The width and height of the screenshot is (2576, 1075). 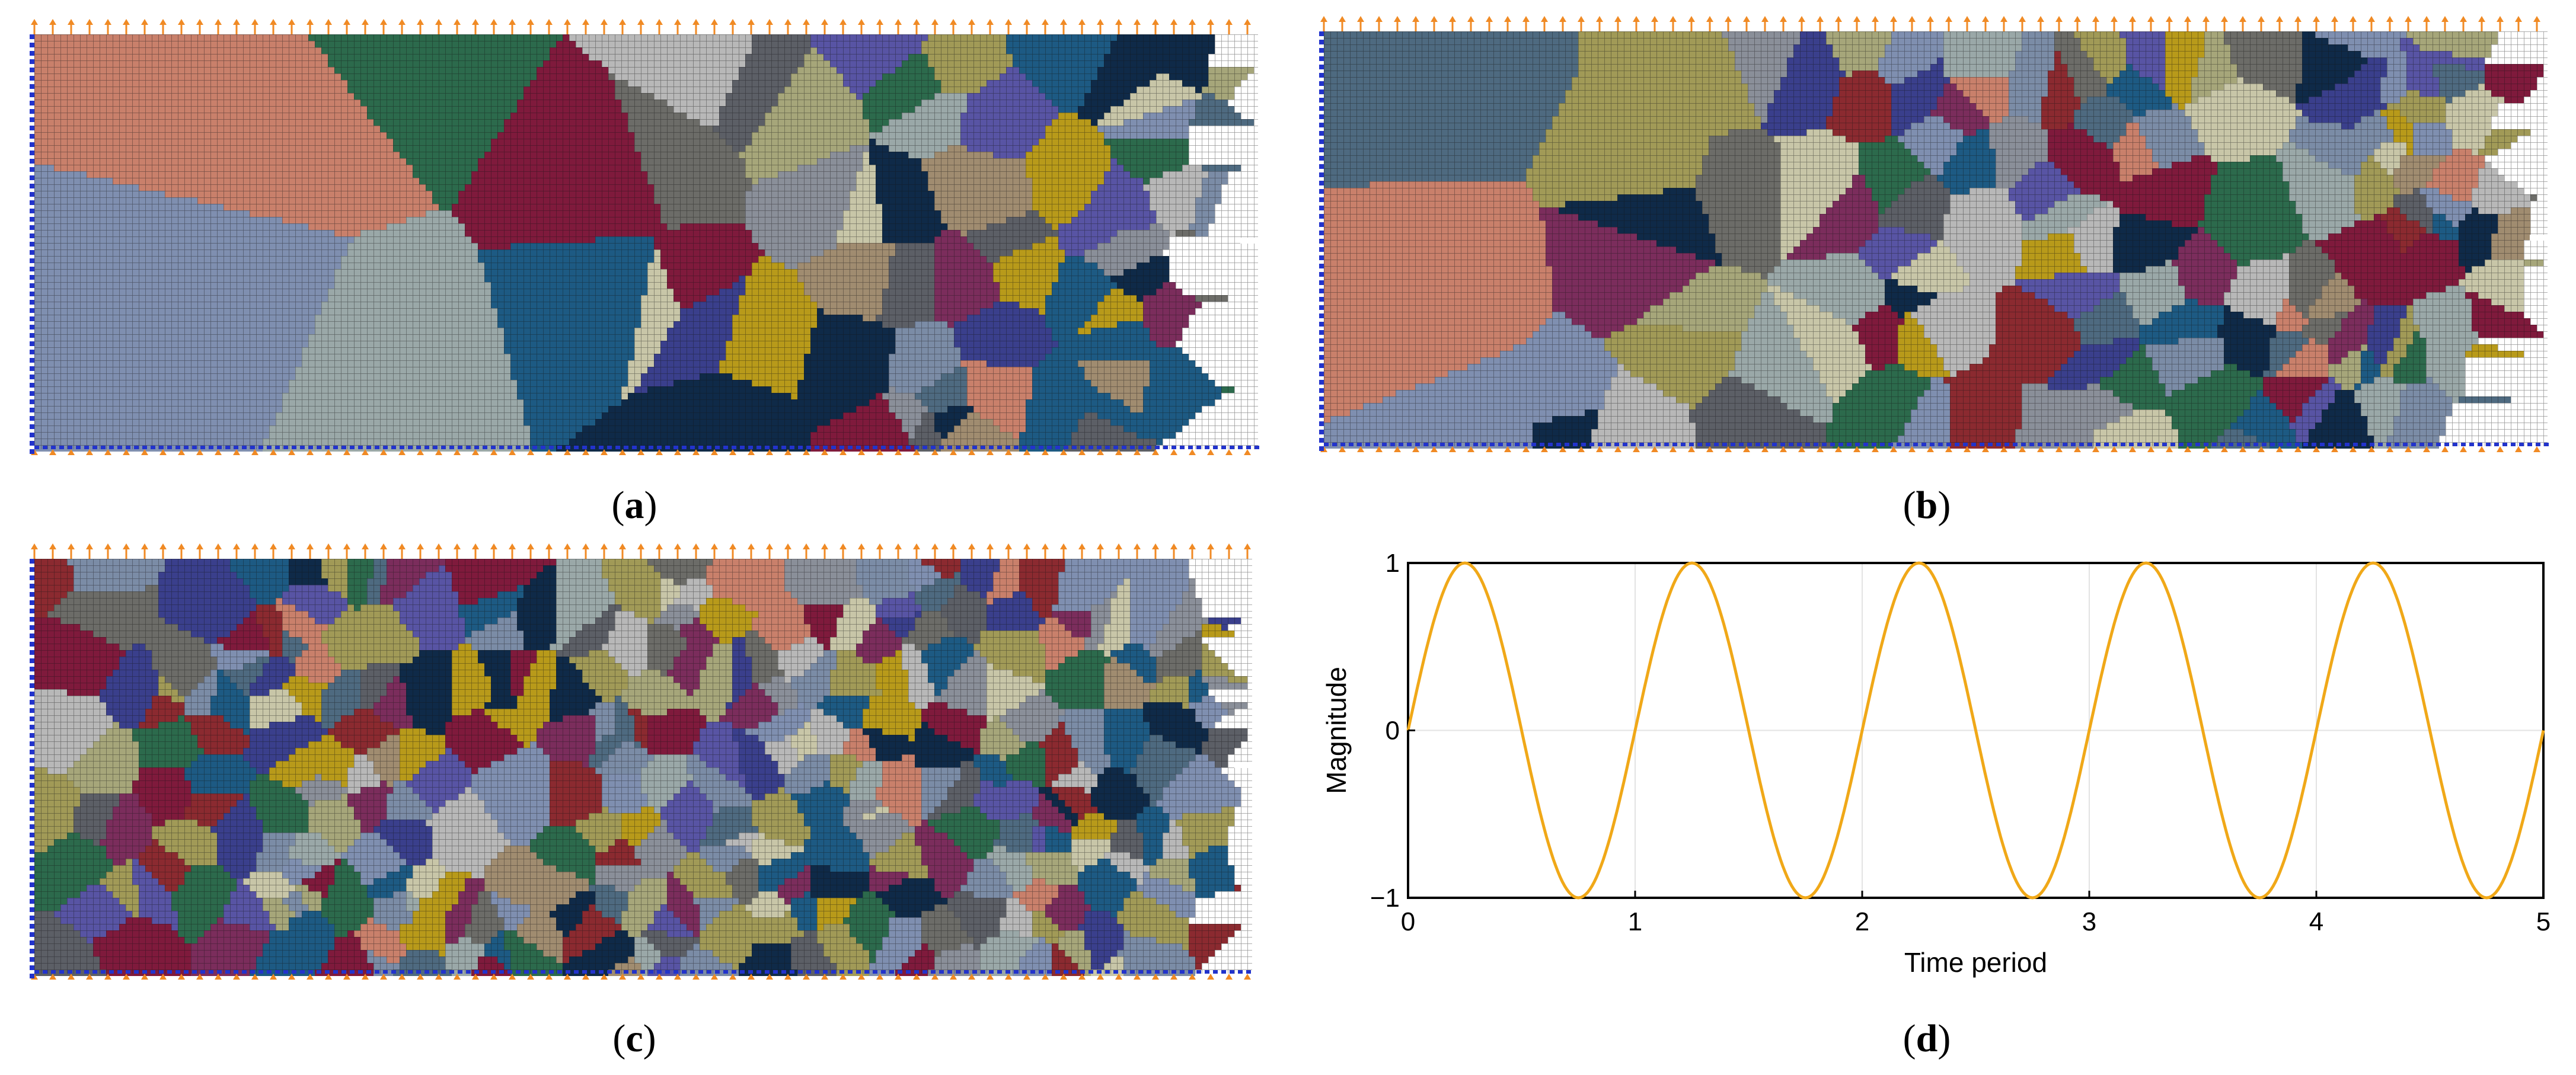 I want to click on x-tick-label: 5, so click(x=2543, y=921).